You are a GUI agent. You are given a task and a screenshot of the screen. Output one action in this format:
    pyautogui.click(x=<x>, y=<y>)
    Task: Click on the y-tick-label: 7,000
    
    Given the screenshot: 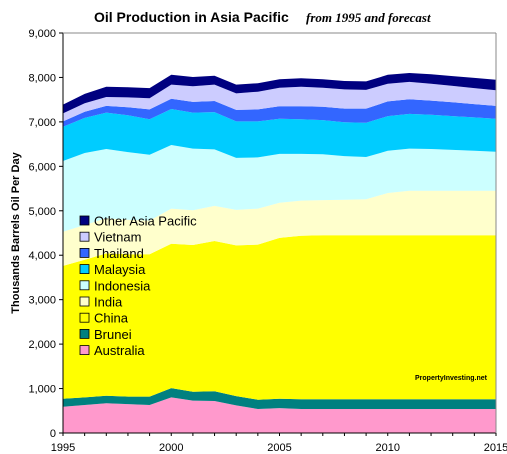 What is the action you would take?
    pyautogui.click(x=42, y=123)
    